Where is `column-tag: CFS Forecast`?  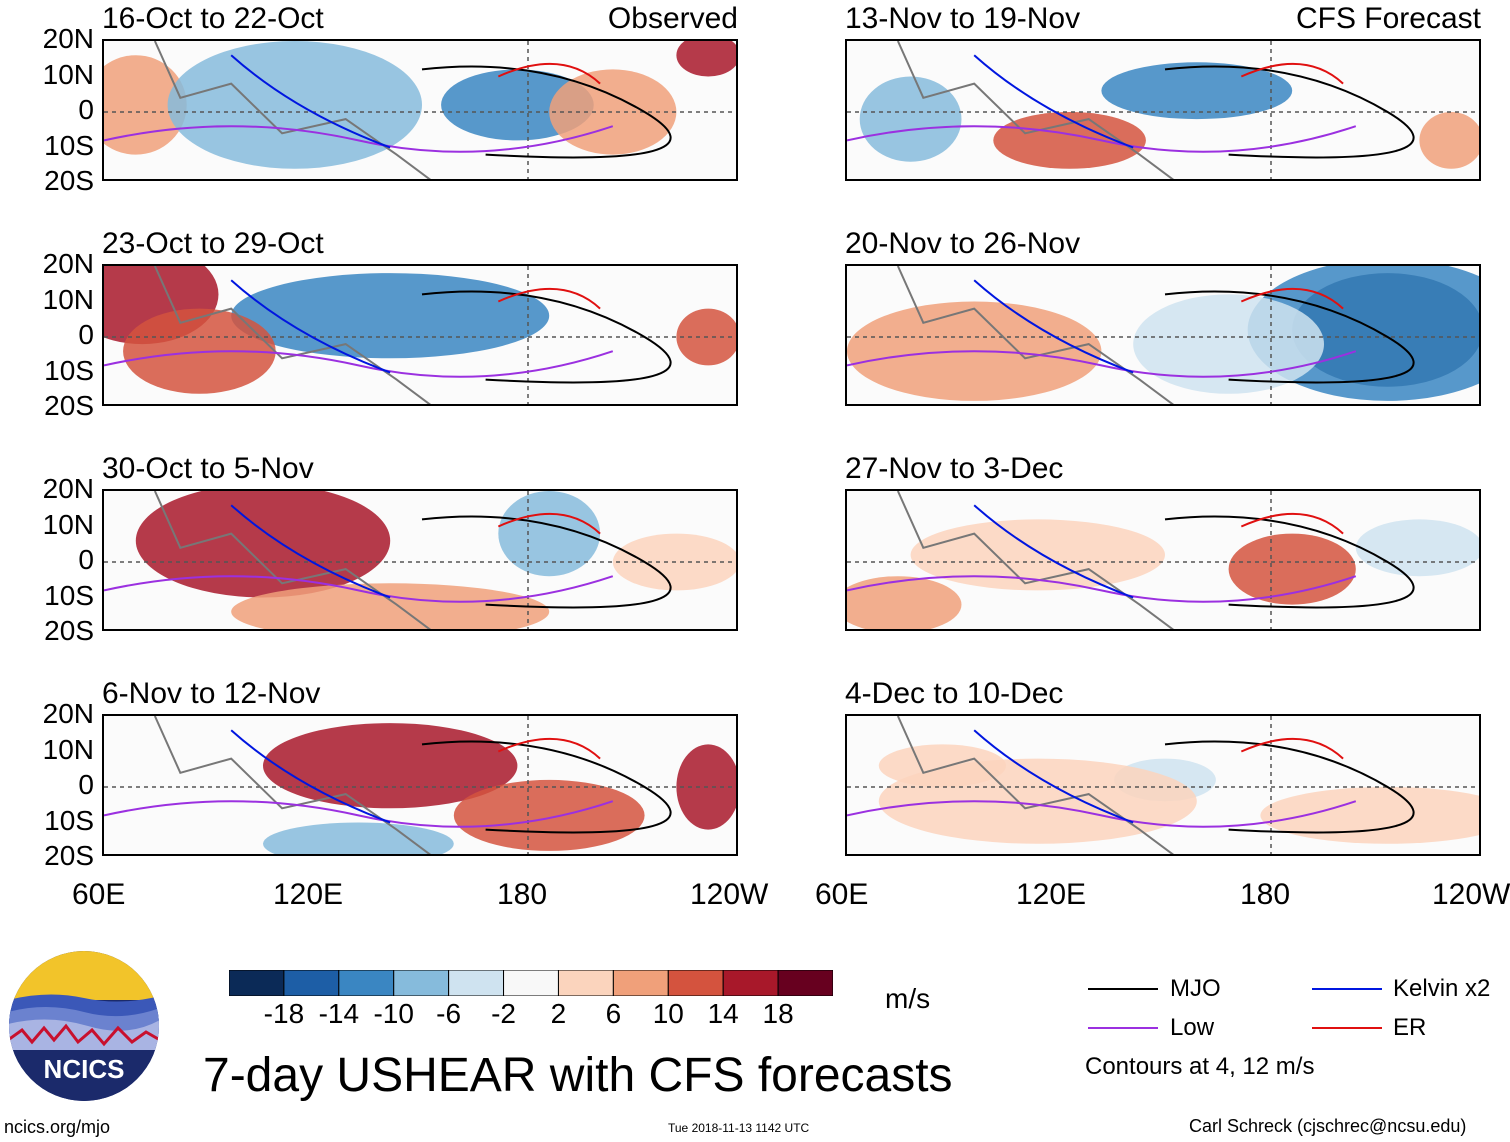
column-tag: CFS Forecast is located at coordinates (1388, 18).